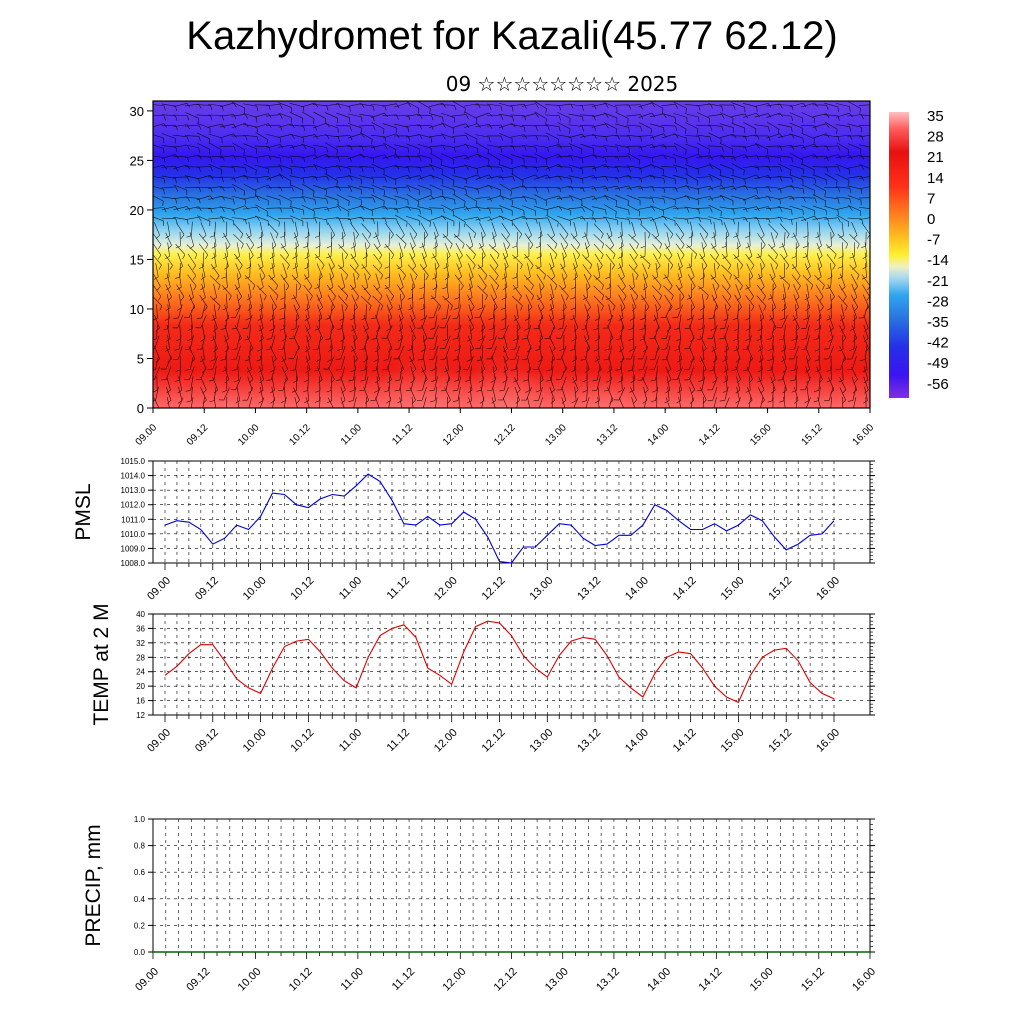  What do you see at coordinates (919, 253) in the screenshot?
I see `colorbar: 35 28 21 14 7 0 -7 -14 -21 -28 -35 -42 -49 -56` at bounding box center [919, 253].